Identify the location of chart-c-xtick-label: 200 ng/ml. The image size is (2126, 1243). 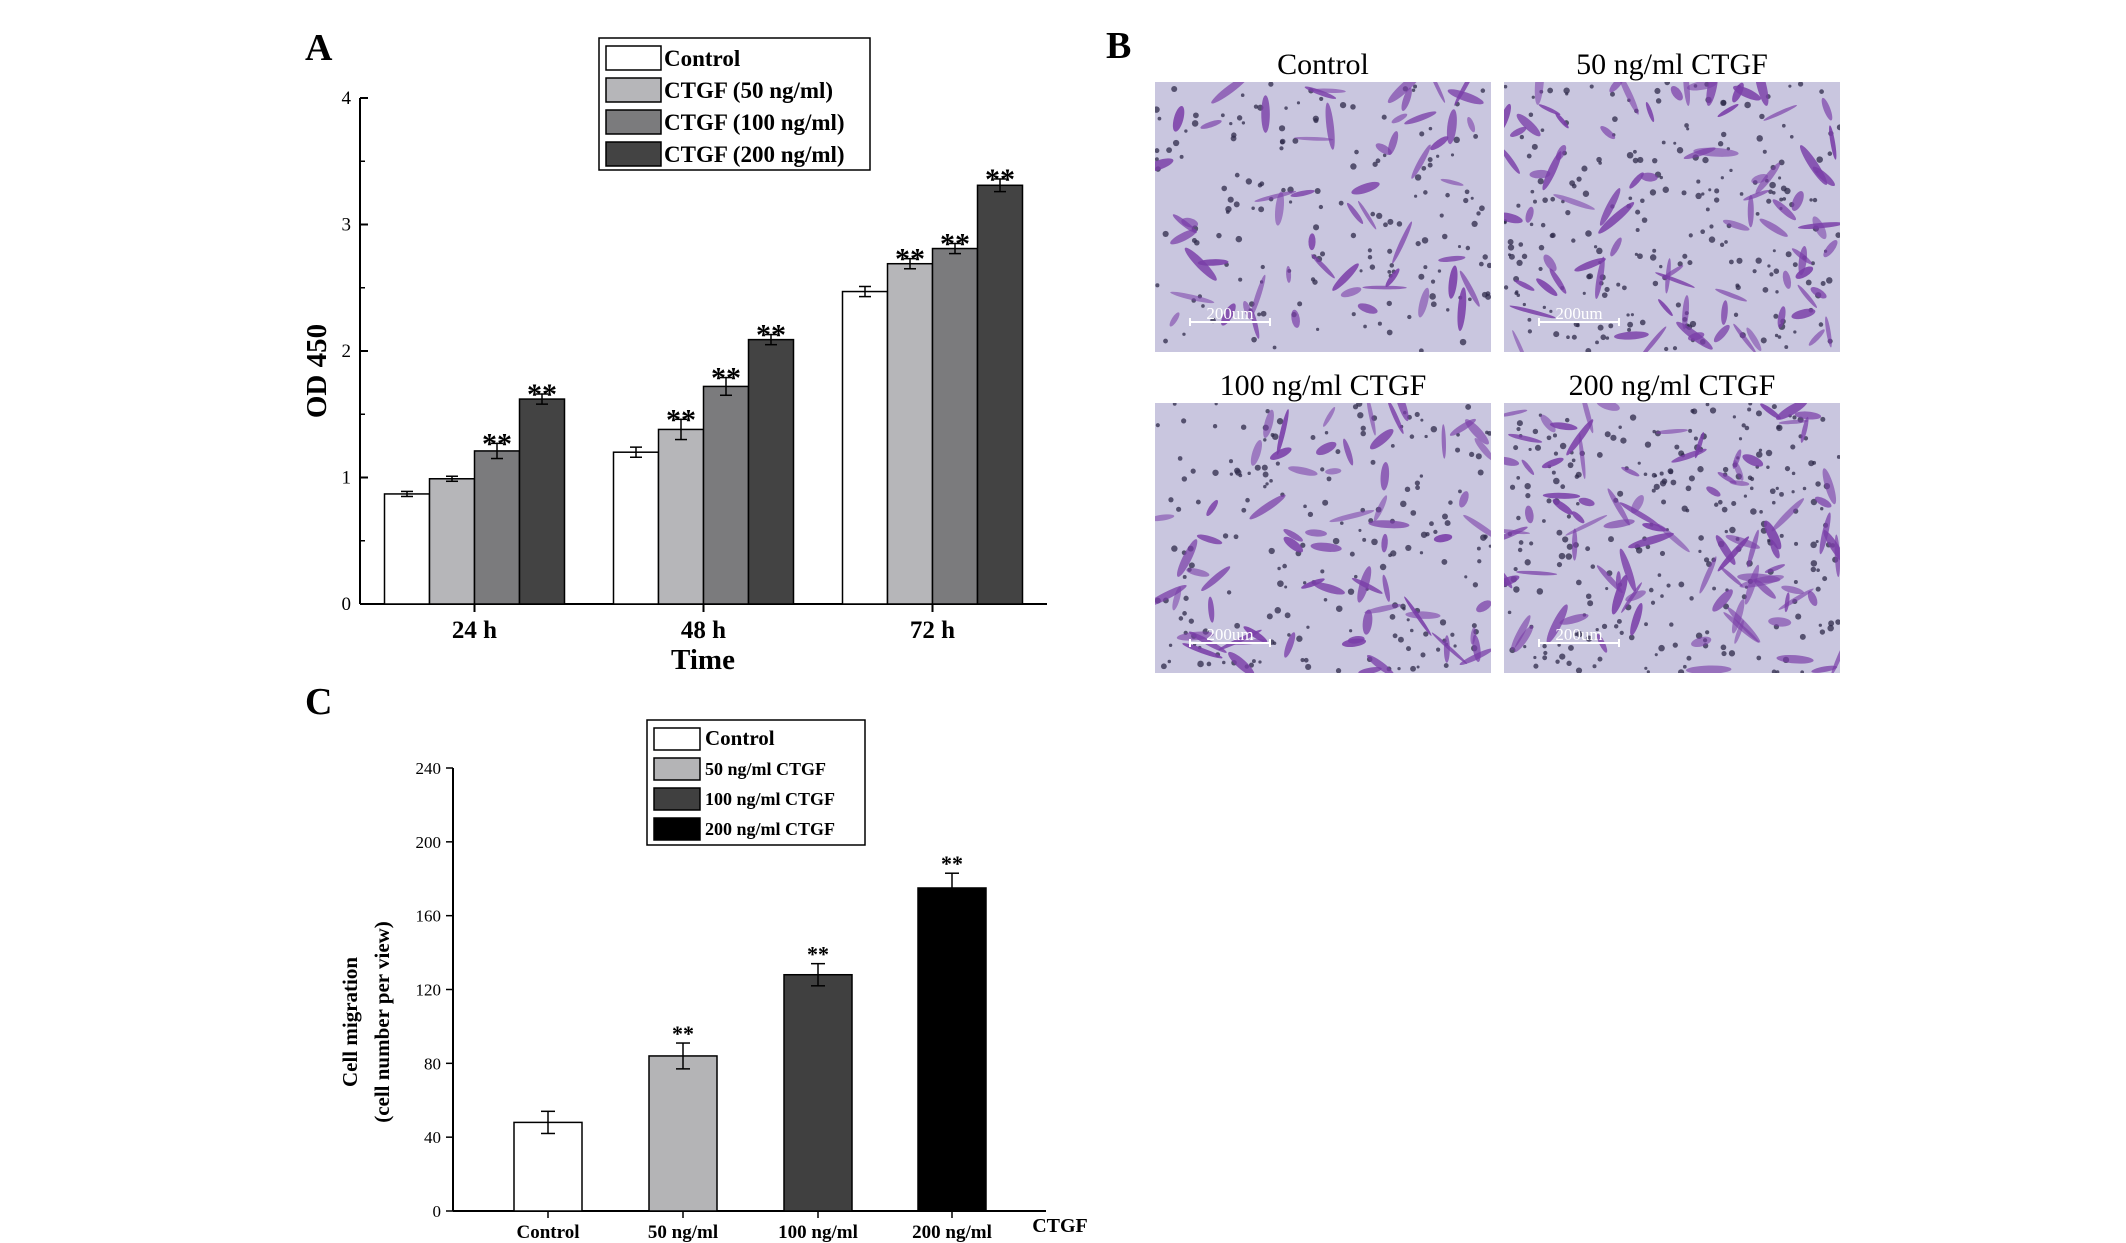
(952, 1232).